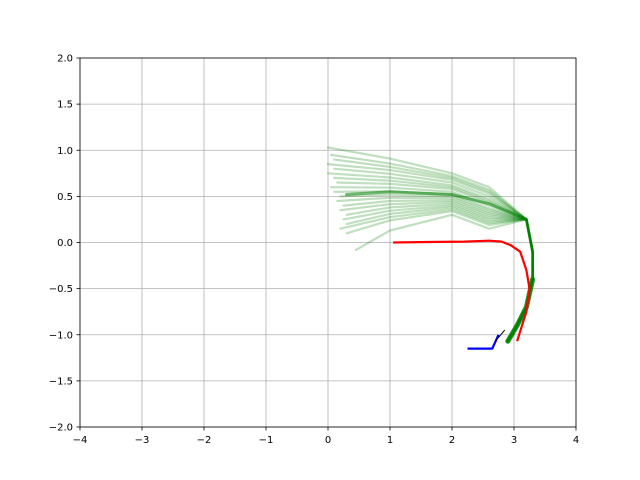 Image resolution: width=640 pixels, height=480 pixels. Describe the element at coordinates (80, 440) in the screenshot. I see `x-tick-label: −4` at that location.